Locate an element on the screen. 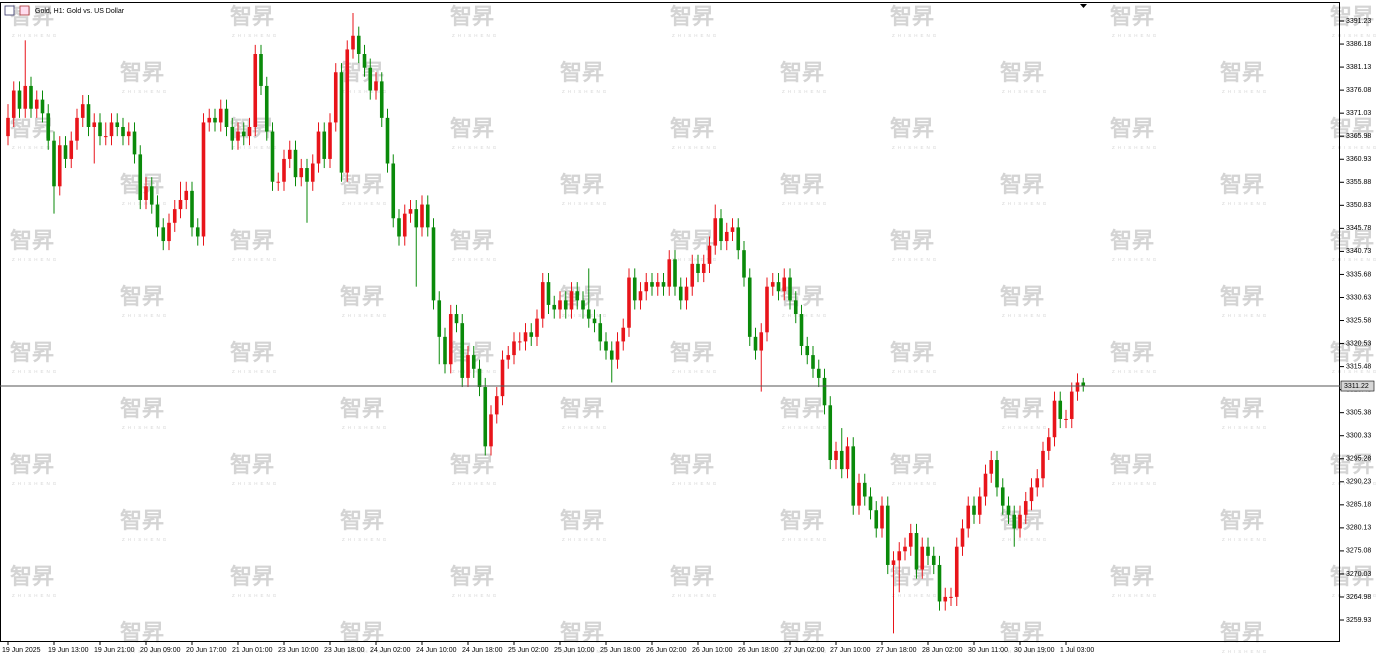 The height and width of the screenshot is (661, 1383). last-price-box is located at coordinates (1357, 386).